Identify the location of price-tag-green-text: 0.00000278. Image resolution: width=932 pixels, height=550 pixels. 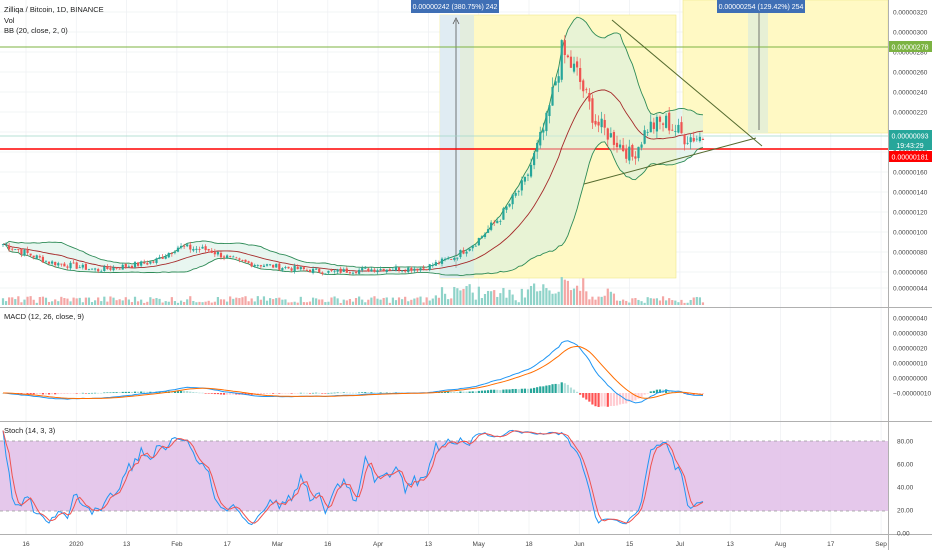
(910, 48).